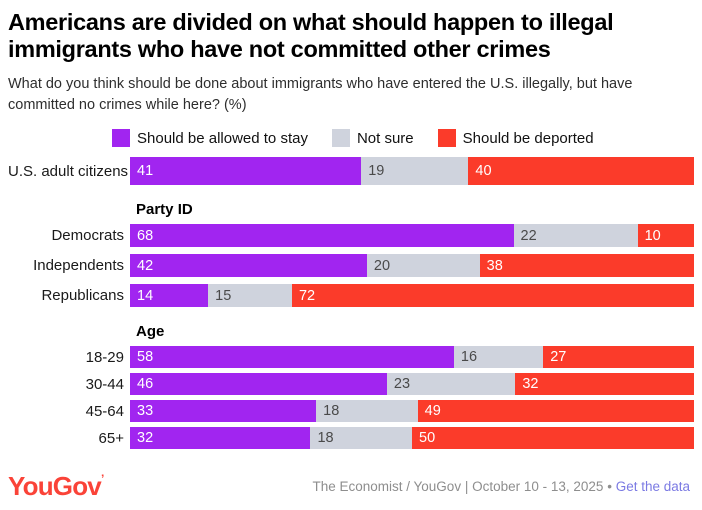 This screenshot has height=510, width=702. Describe the element at coordinates (528, 235) in the screenshot. I see `segment-value: 22` at that location.